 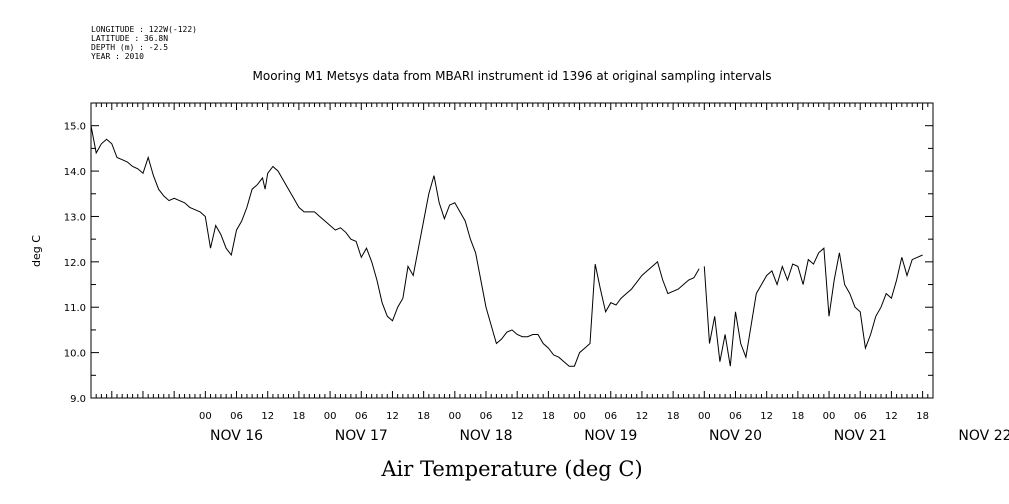 What do you see at coordinates (860, 436) in the screenshot?
I see `x-day-label: NOV 21` at bounding box center [860, 436].